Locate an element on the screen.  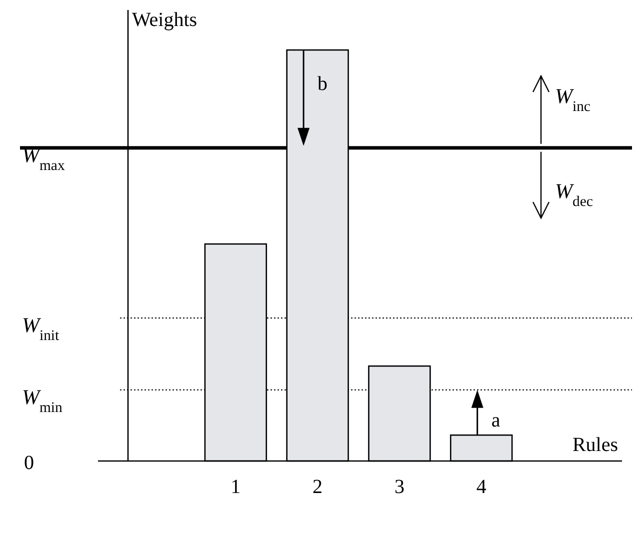
ref-line-label: W$_{min}$ is located at coordinates (43, 400).